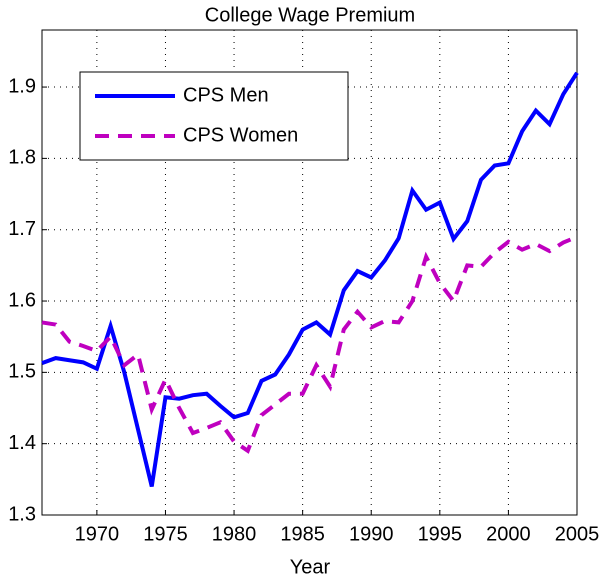  I want to click on x-tick-label: 1975, so click(165, 534).